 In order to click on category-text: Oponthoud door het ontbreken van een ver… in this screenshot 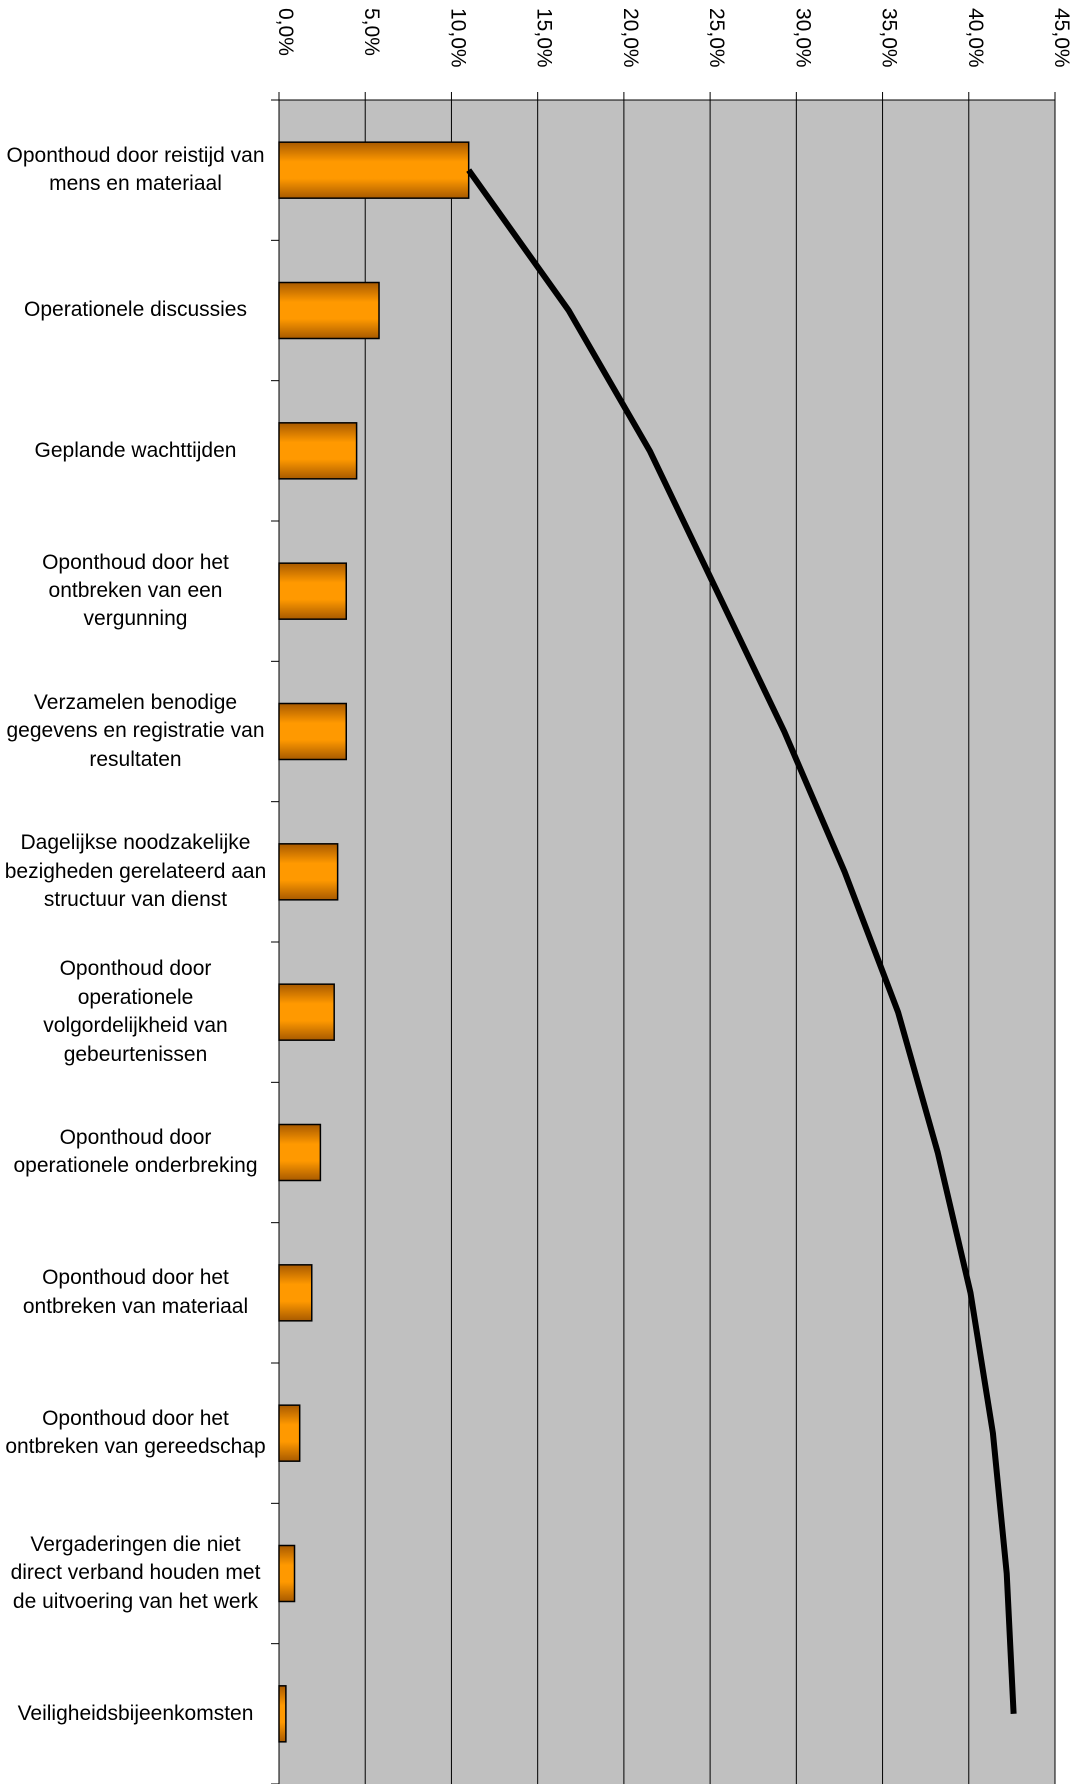, I will do `click(135, 590)`.